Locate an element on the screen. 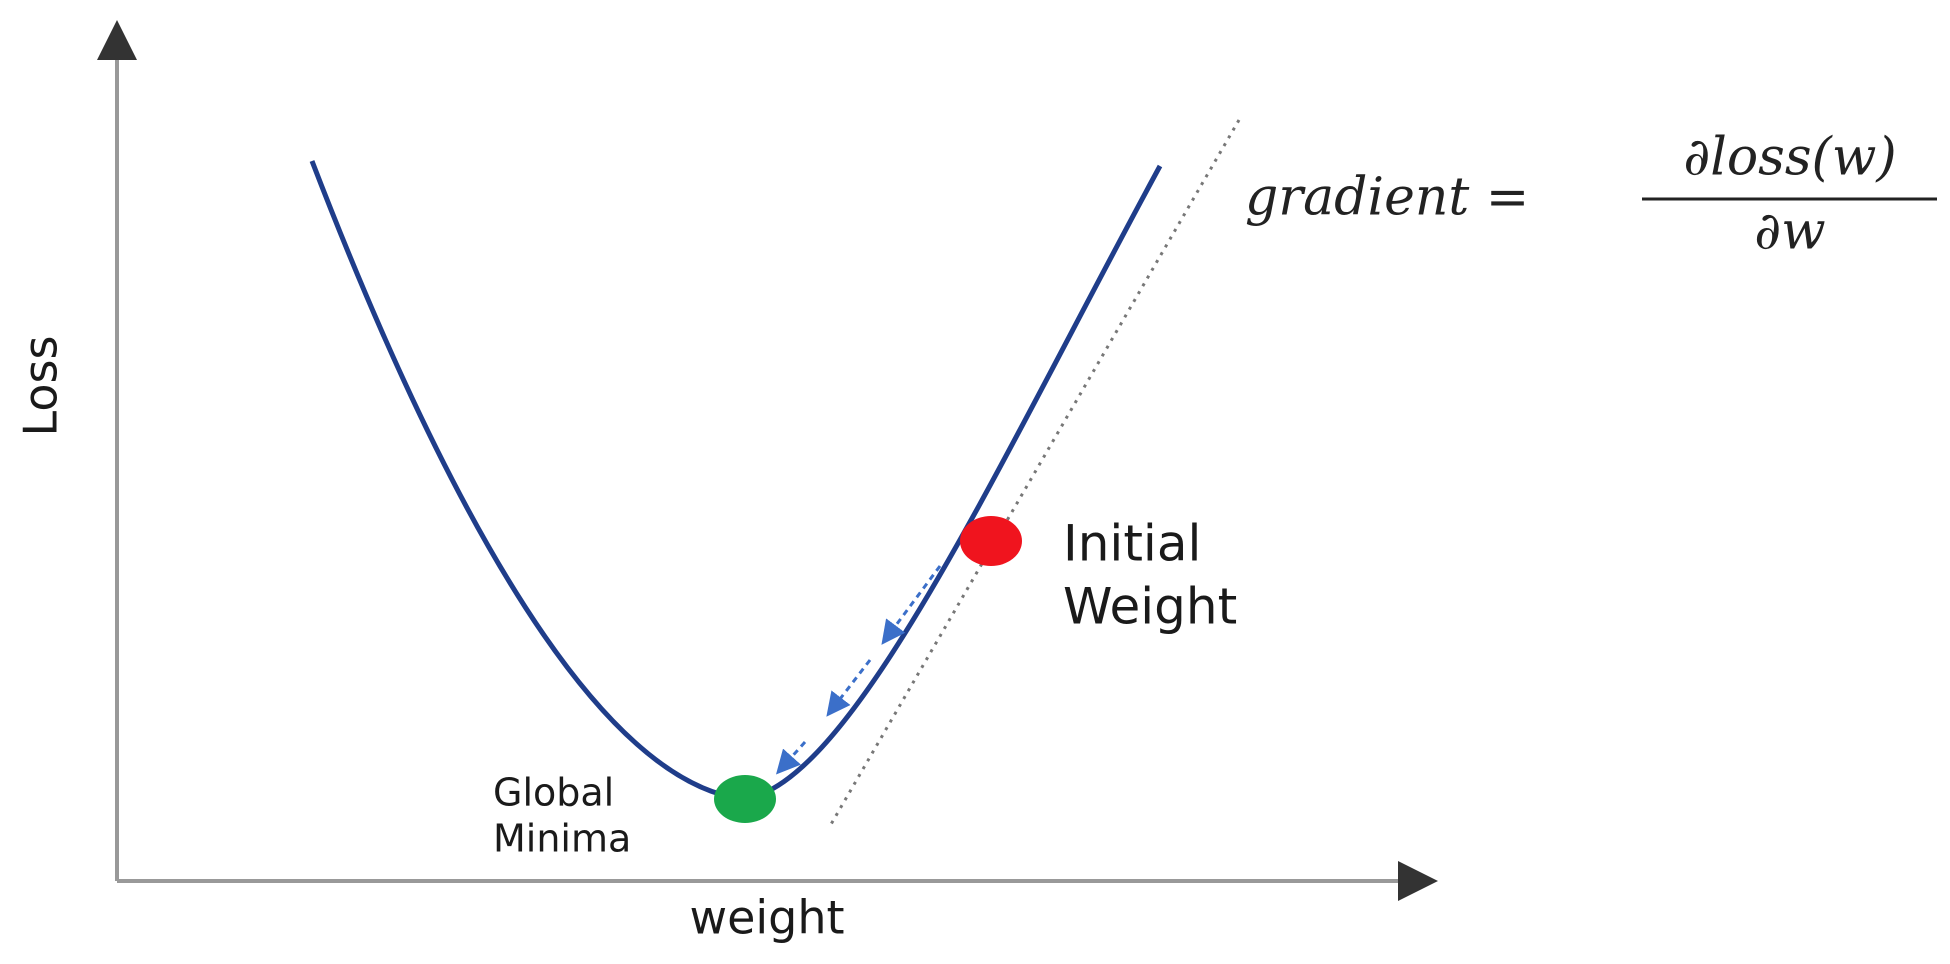 Image resolution: width=1950 pixels, height=964 pixels. formula-lhs: gradient = is located at coordinates (1387, 198).